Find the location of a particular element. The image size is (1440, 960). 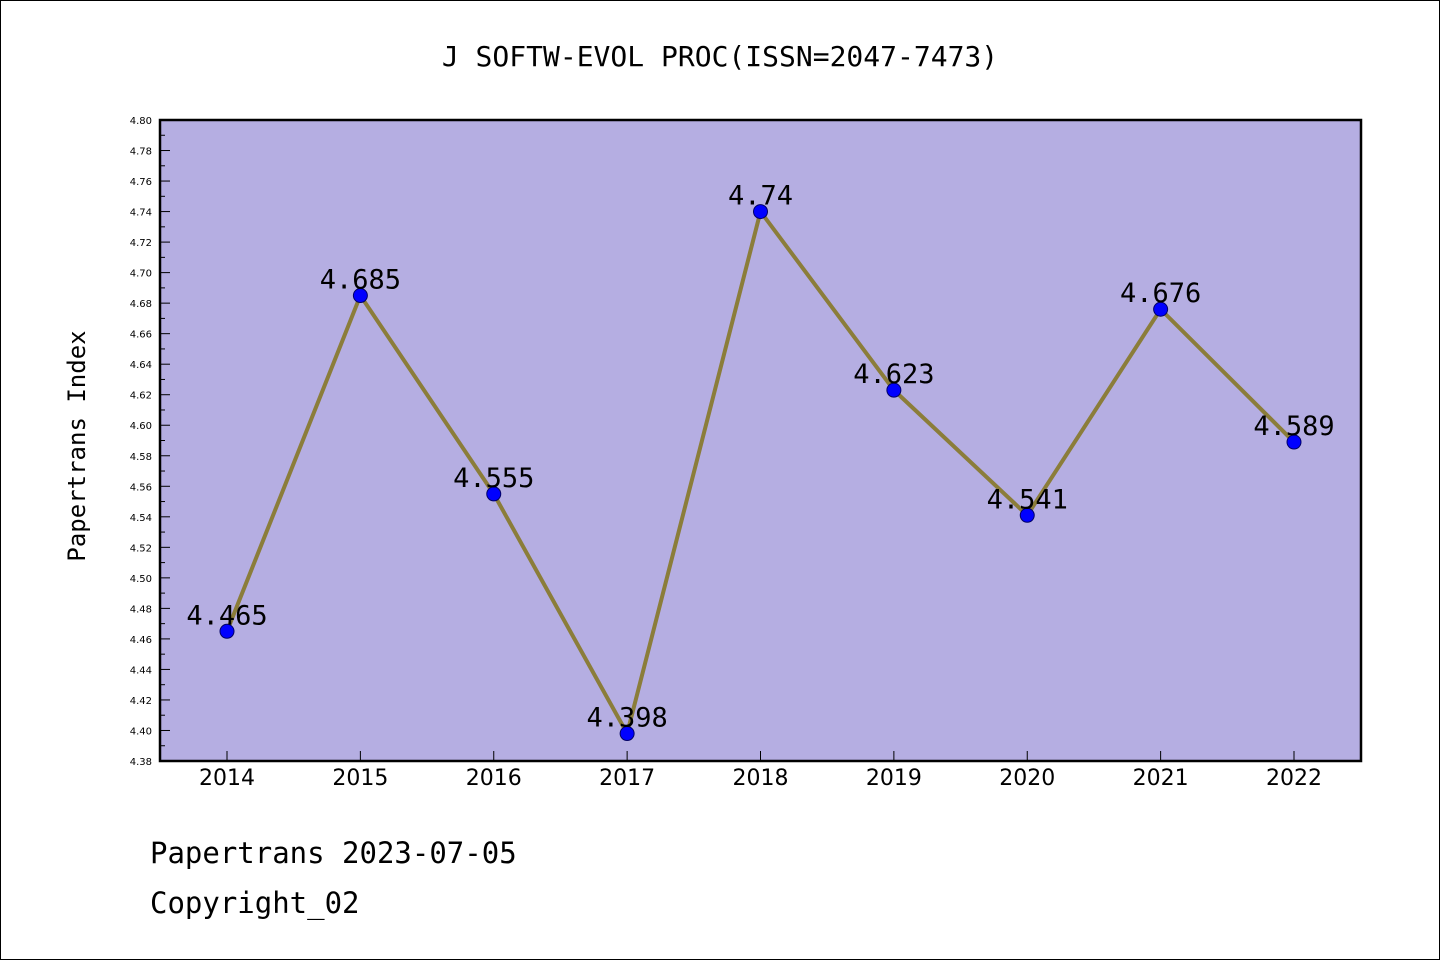

y-tick-label: 4.46 is located at coordinates (141, 640).